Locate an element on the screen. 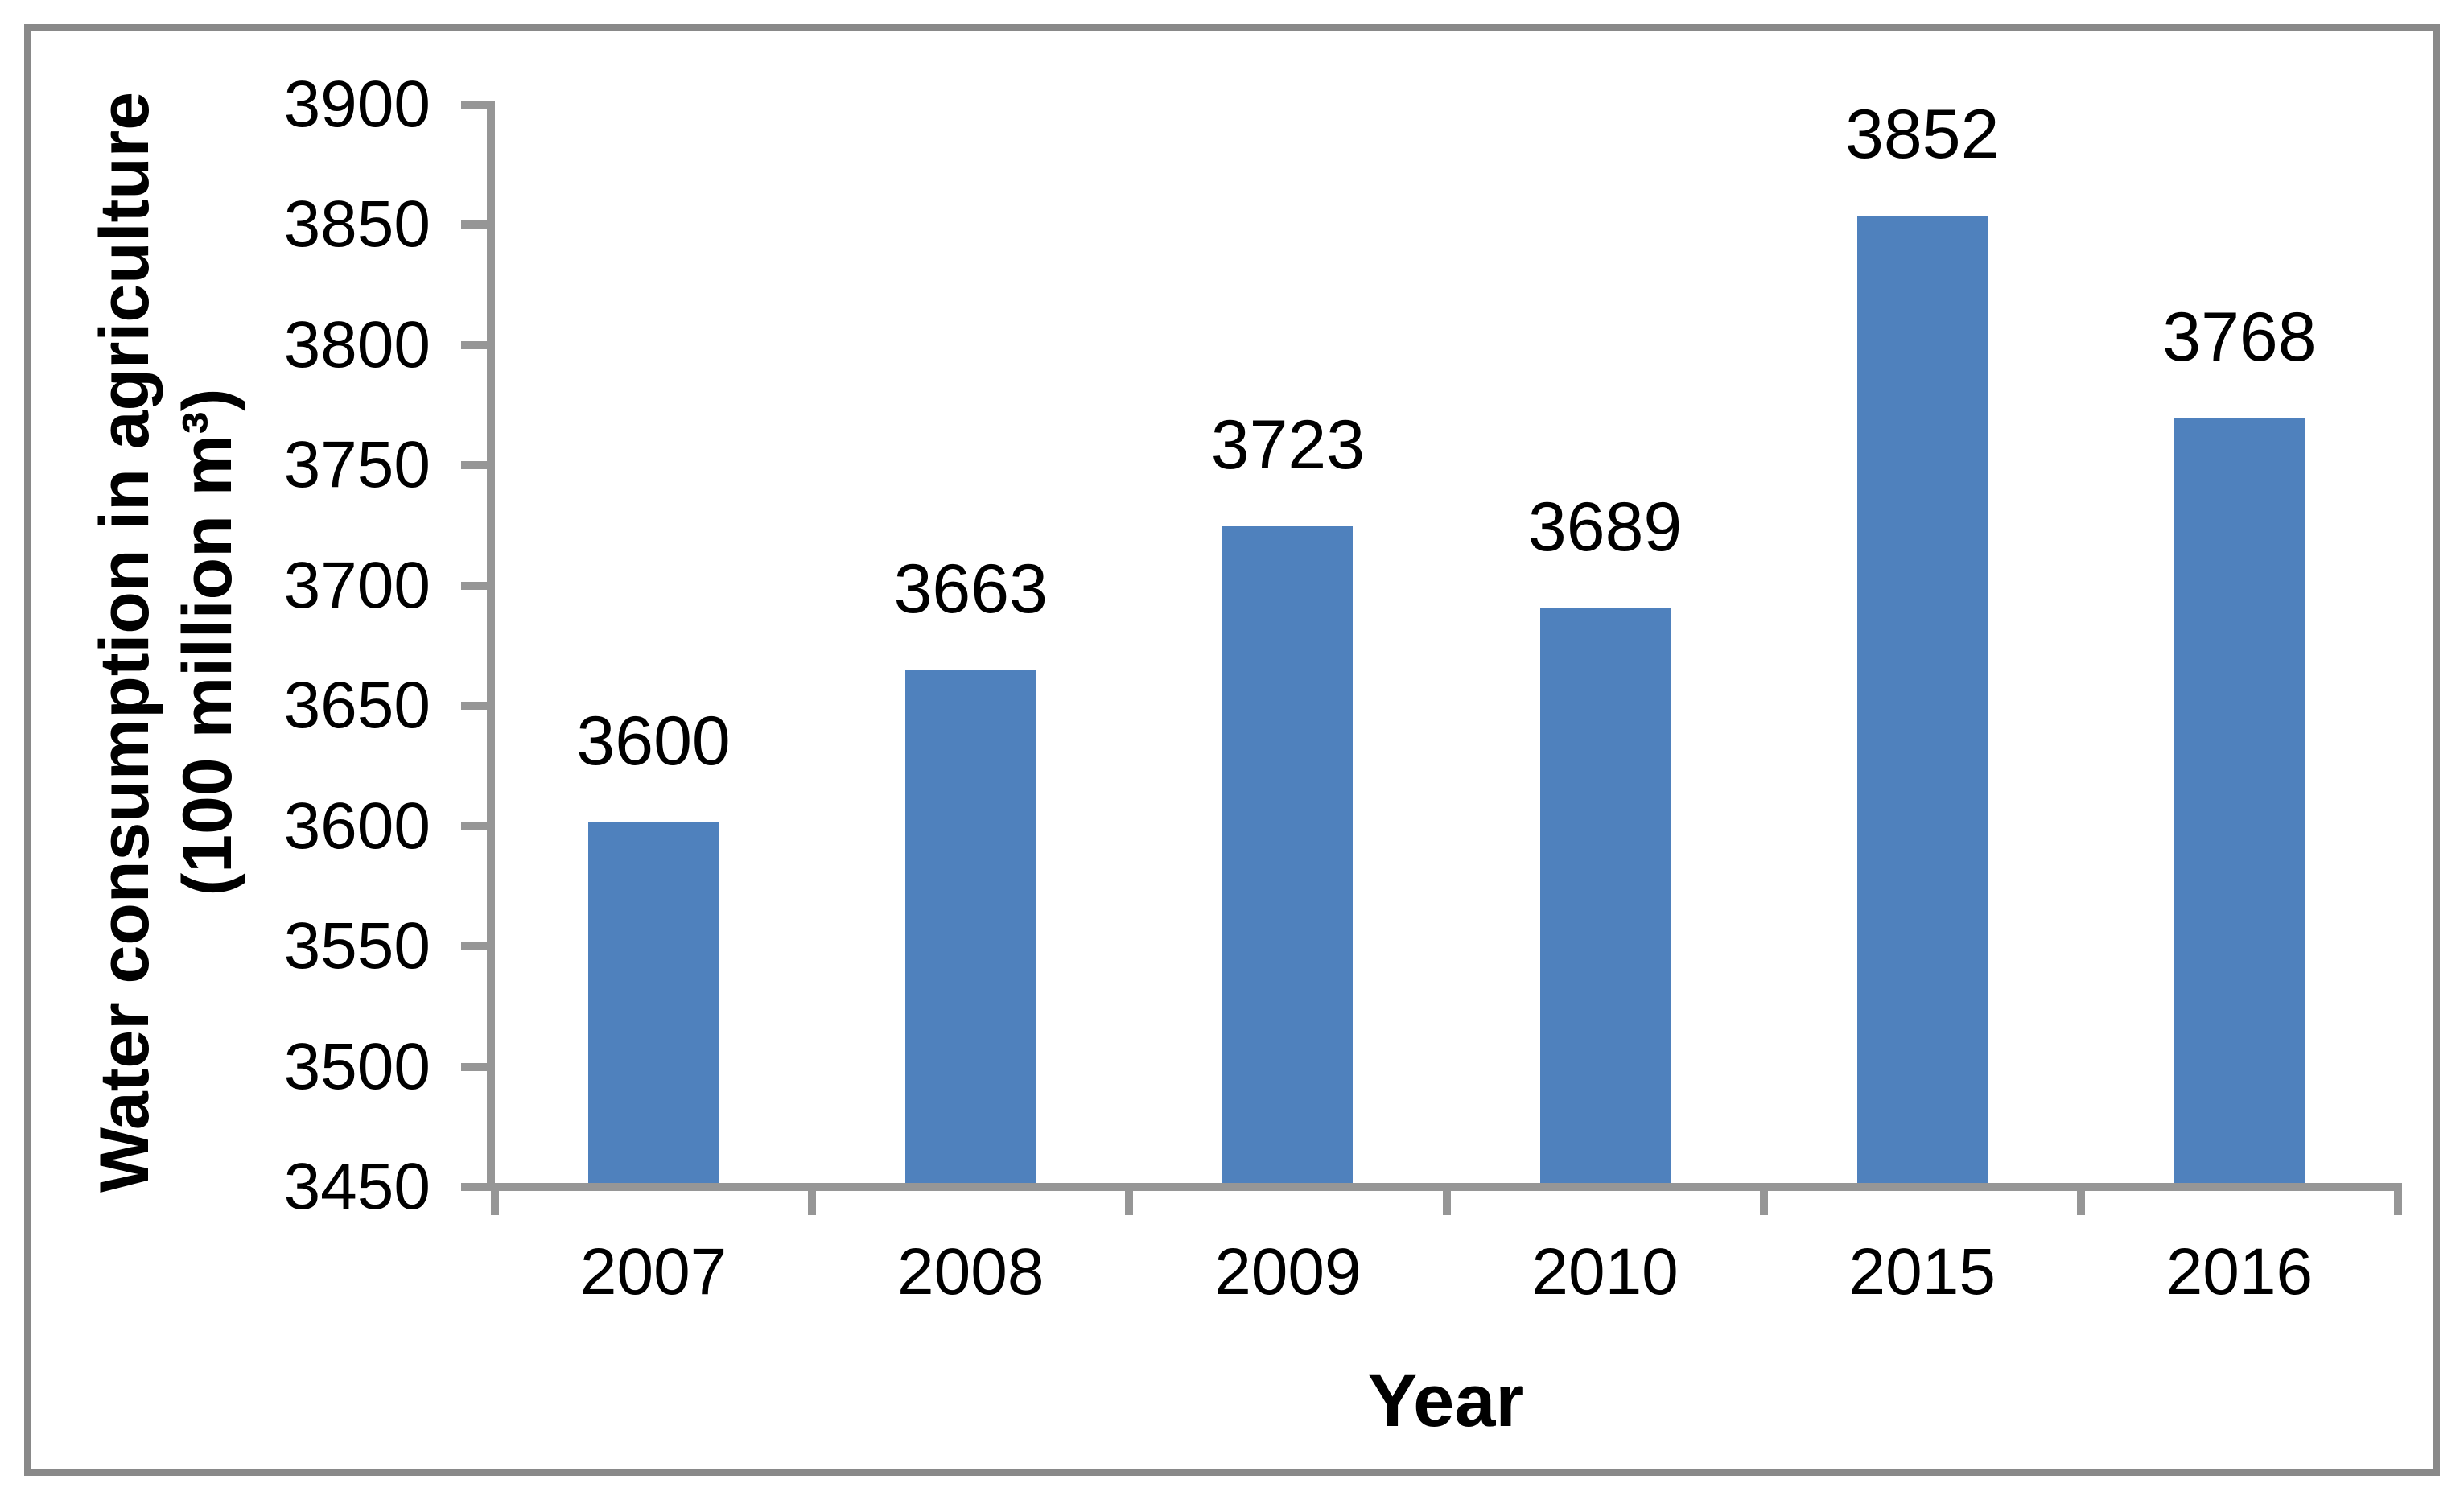 This screenshot has height=1500, width=2464. x-axis-category-label: 2010 is located at coordinates (1605, 1271).